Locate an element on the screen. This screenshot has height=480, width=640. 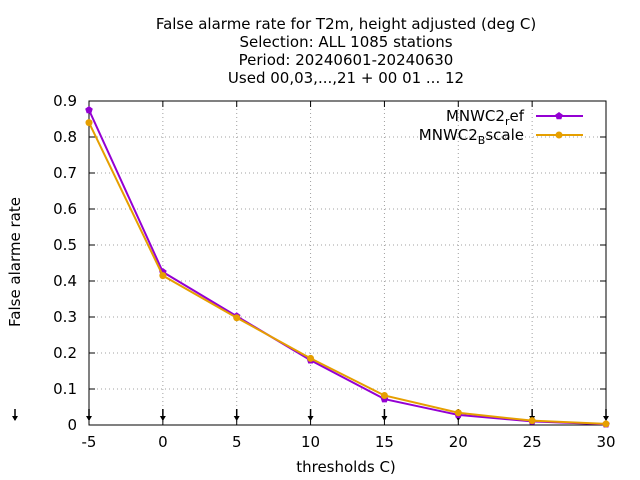
y-tick-label: 0 is located at coordinates (72, 425).